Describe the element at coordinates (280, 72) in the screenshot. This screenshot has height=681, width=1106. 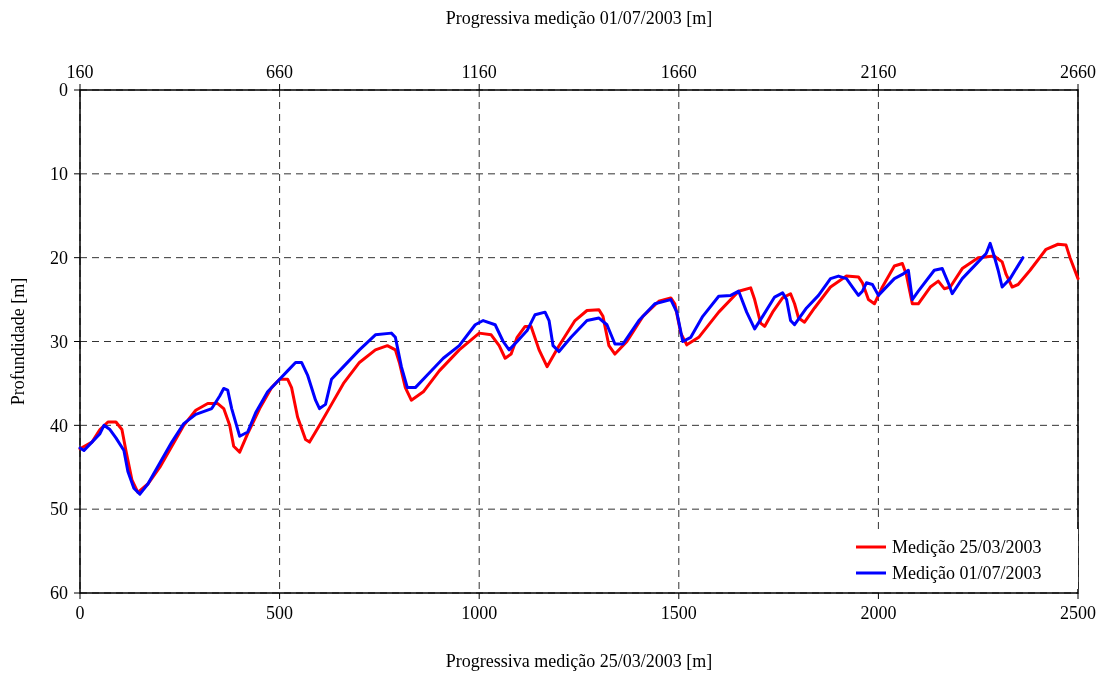
I see `x2-tick-label: 660` at that location.